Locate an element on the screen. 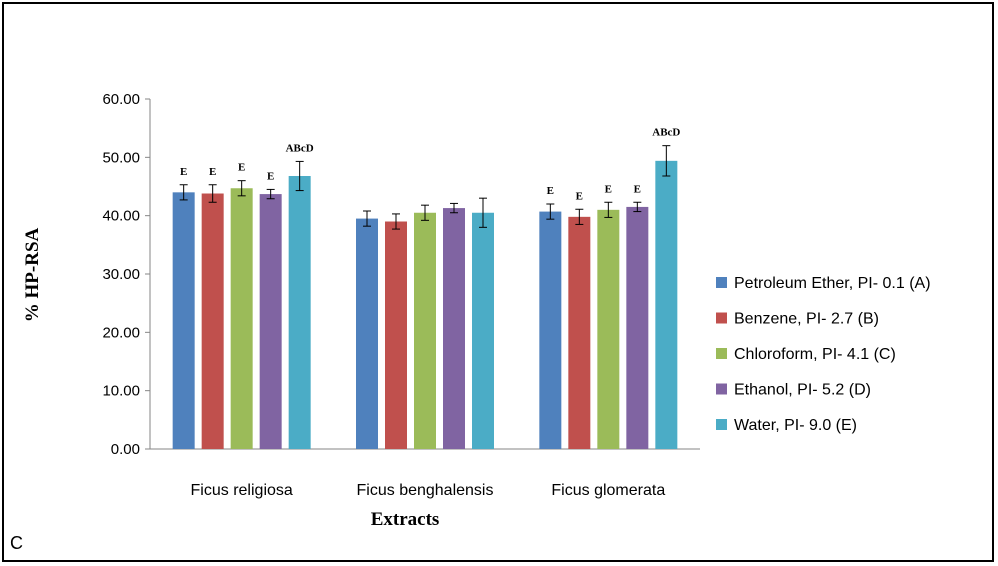  y-ticks: 0.00 10.00 20.00 30.00 40.00 50.00 60.00 is located at coordinates (126, 274).